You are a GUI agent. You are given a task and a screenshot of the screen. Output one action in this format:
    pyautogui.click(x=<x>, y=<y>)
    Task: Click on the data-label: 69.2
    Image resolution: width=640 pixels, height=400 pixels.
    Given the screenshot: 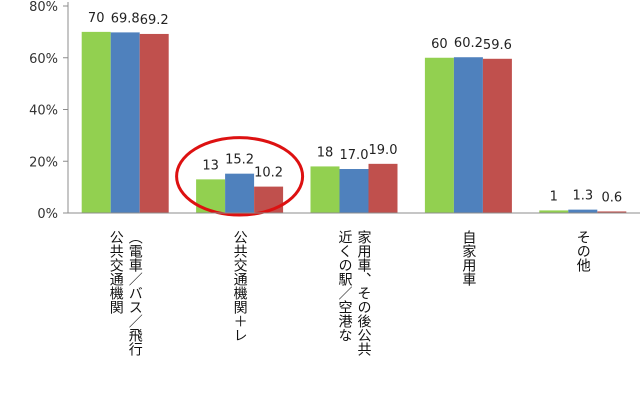 What is the action you would take?
    pyautogui.click(x=154, y=20)
    